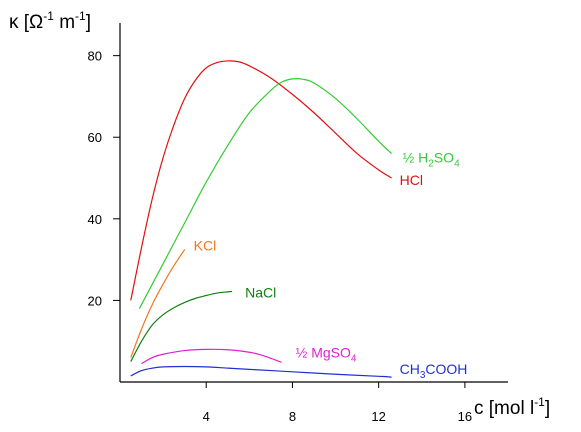 This screenshot has width=581, height=432. Describe the element at coordinates (292, 416) in the screenshot. I see `x-tick-label-8: 8` at that location.